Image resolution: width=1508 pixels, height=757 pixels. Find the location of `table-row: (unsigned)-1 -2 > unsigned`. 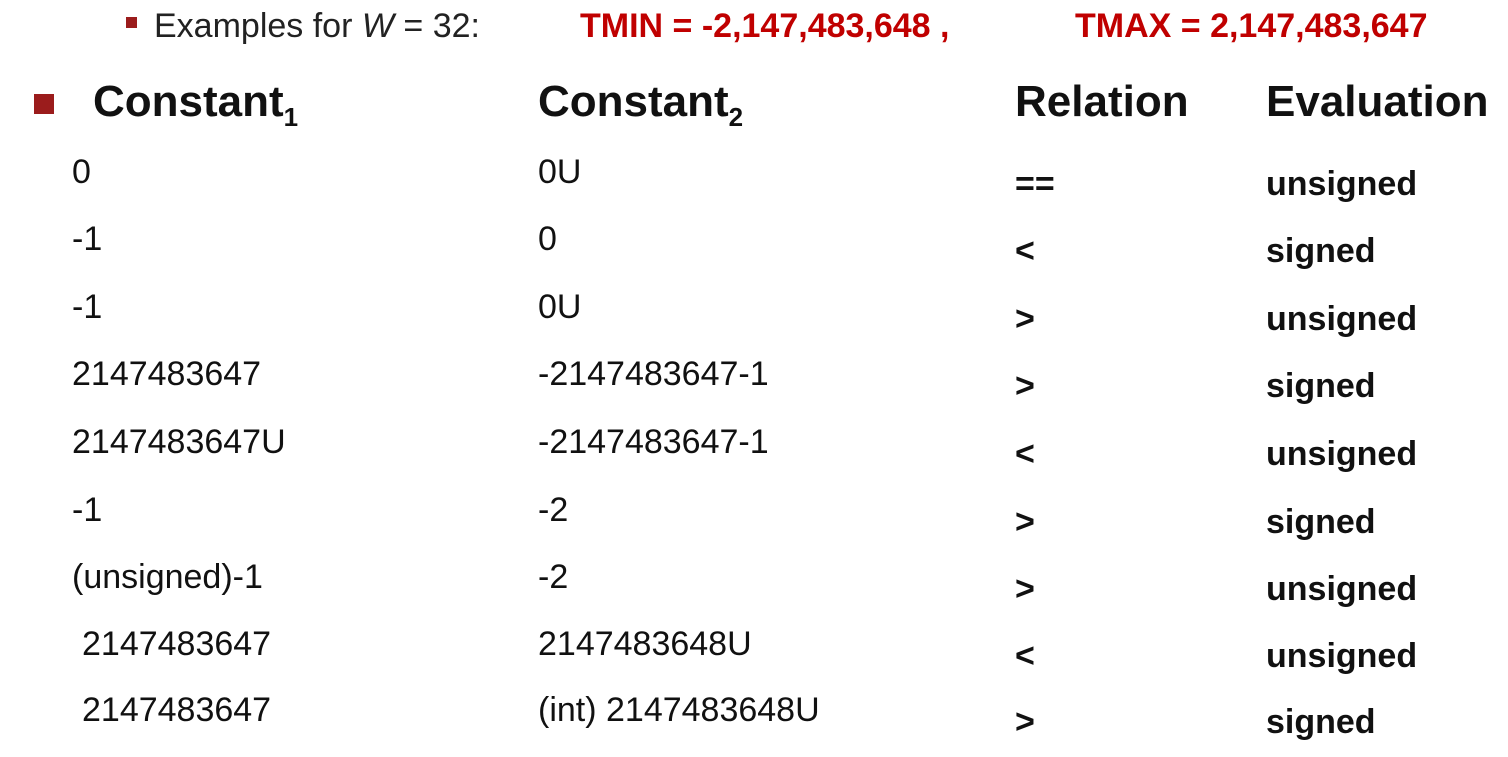

table-row: (unsigned)-1 -2 > unsigned is located at coordinates (754, 590).